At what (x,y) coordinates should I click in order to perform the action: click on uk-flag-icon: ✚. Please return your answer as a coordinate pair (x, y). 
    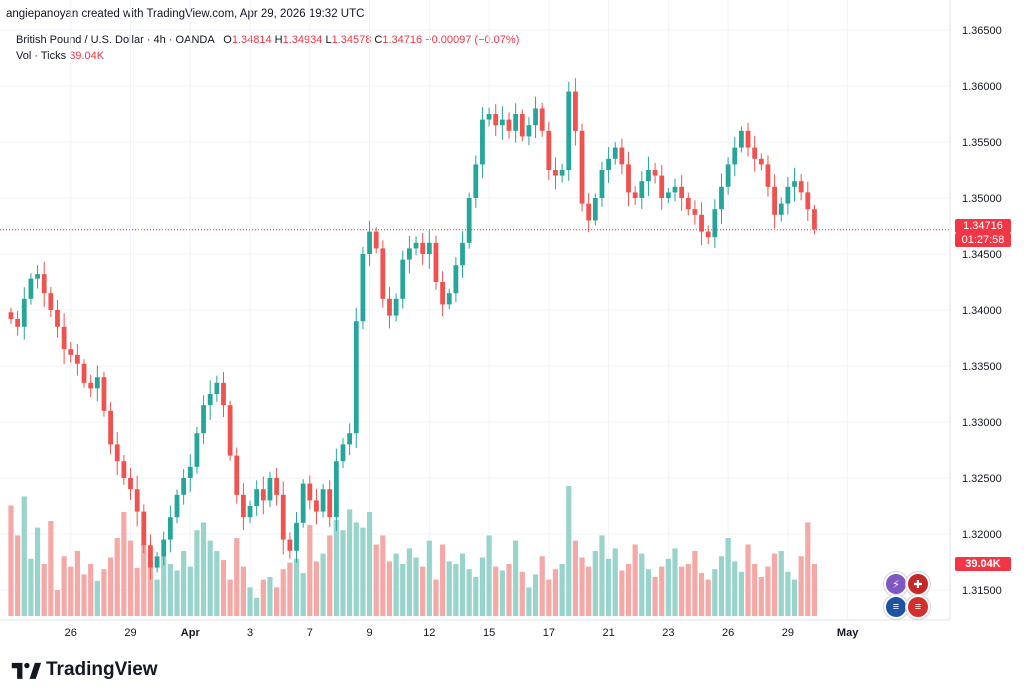
    Looking at the image, I should click on (918, 584).